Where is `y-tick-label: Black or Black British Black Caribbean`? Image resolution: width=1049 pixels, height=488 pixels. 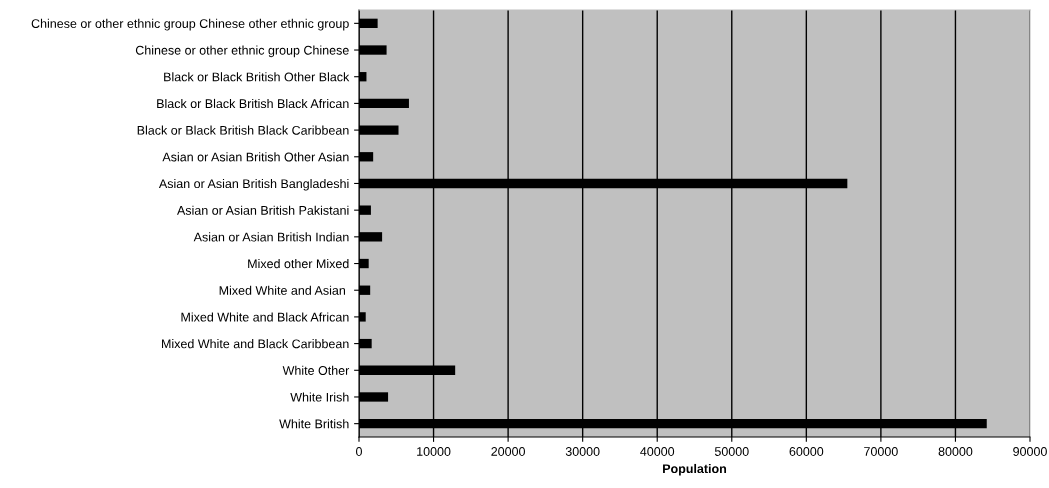
y-tick-label: Black or Black British Black Caribbean is located at coordinates (243, 130).